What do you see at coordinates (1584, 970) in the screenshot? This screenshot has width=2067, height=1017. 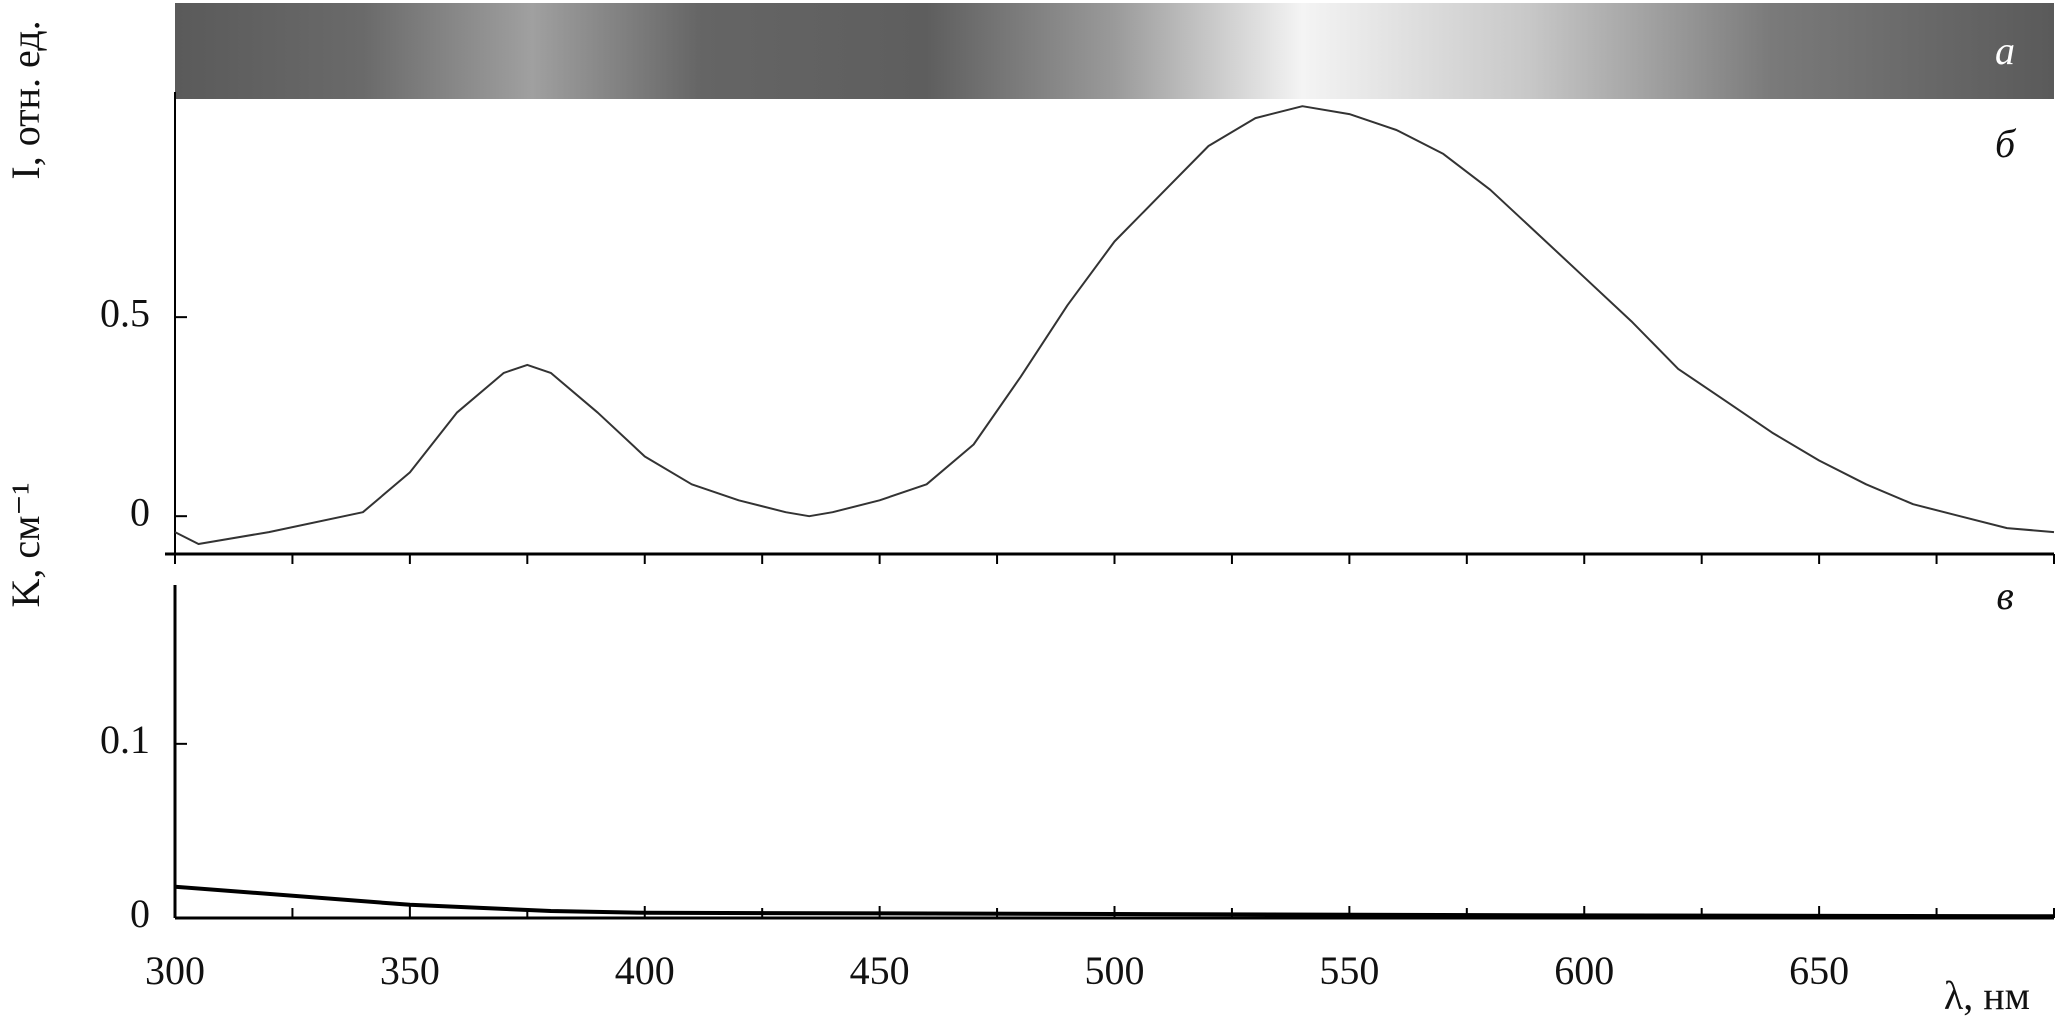 I see `x-tick-label: 600` at bounding box center [1584, 970].